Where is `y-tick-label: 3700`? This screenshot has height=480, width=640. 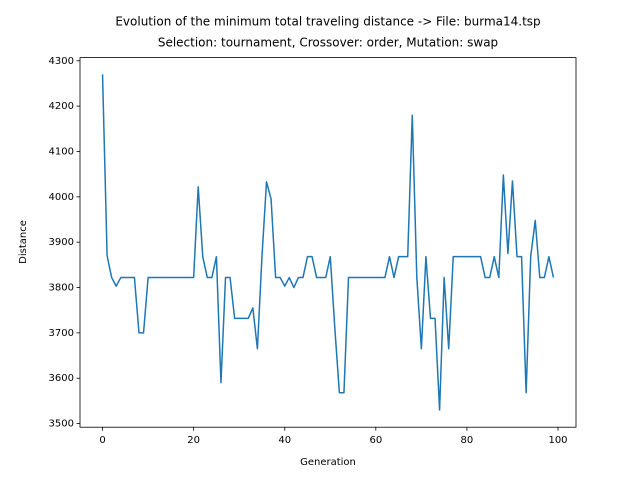
y-tick-label: 3700 is located at coordinates (61, 333).